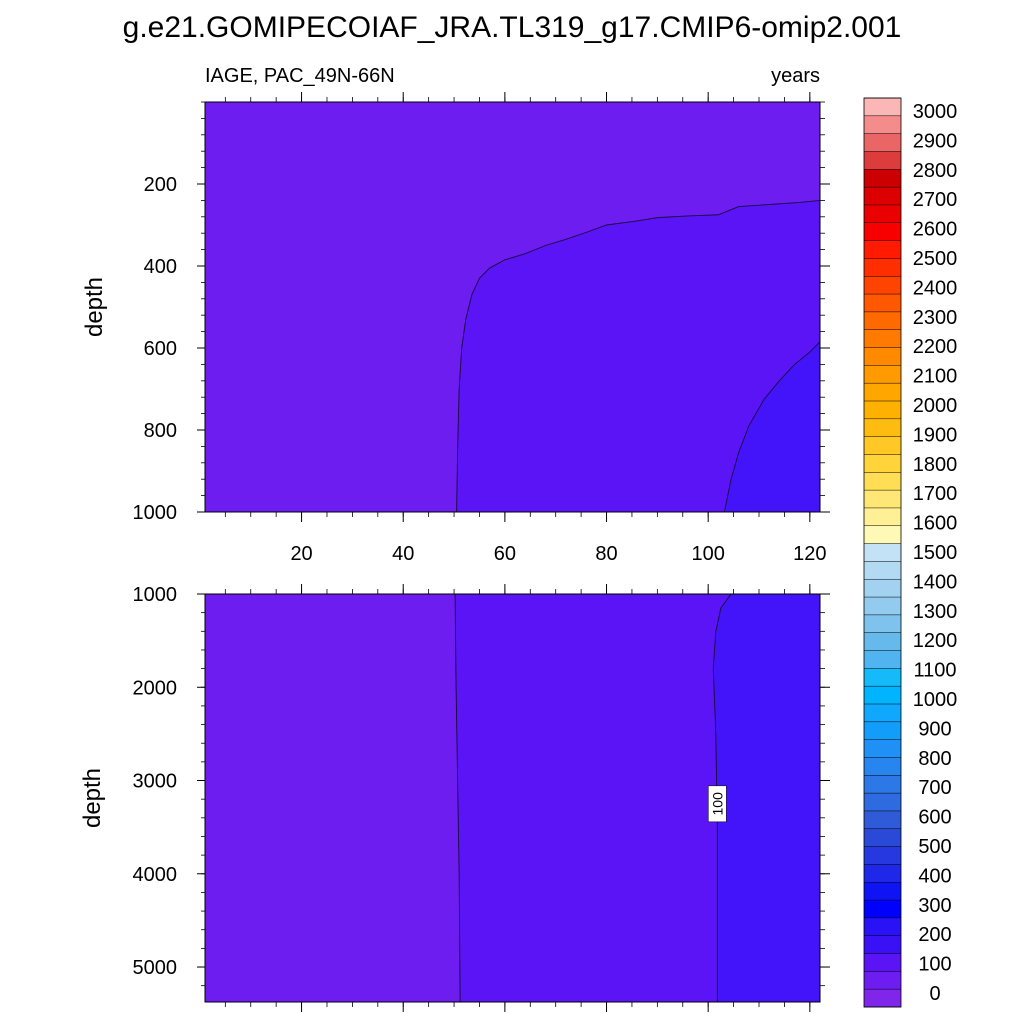 The height and width of the screenshot is (1024, 1024). I want to click on colorbar-label: 2300, so click(935, 318).